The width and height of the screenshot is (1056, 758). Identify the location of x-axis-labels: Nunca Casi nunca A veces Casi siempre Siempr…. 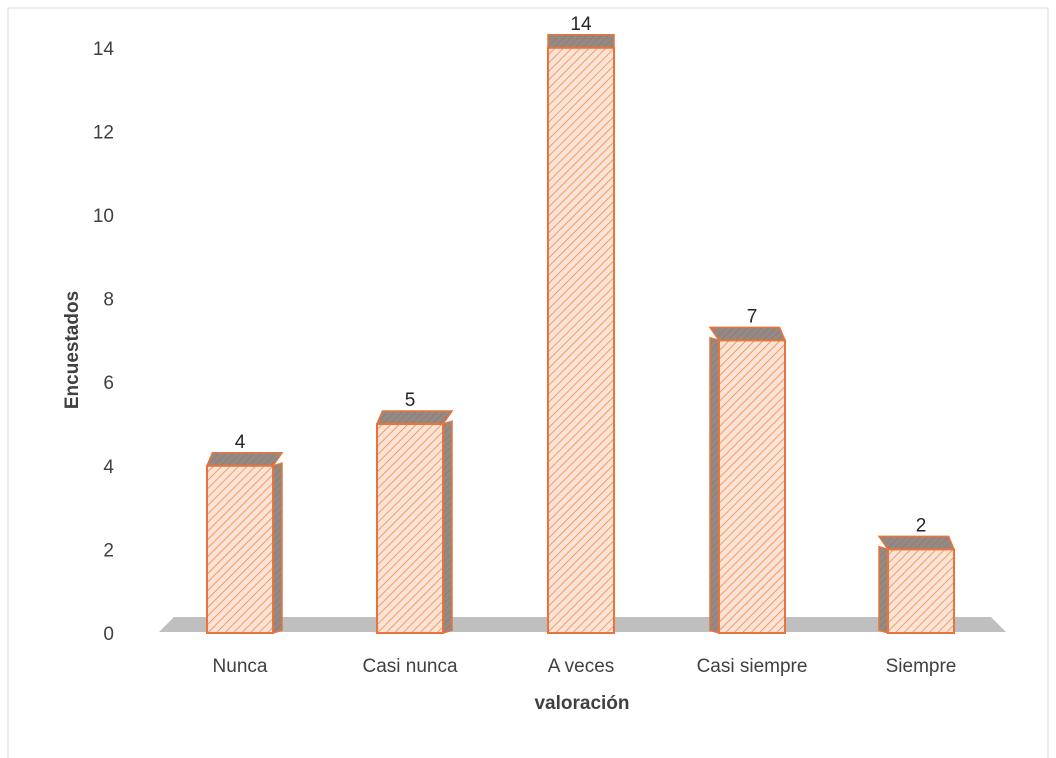
(585, 666).